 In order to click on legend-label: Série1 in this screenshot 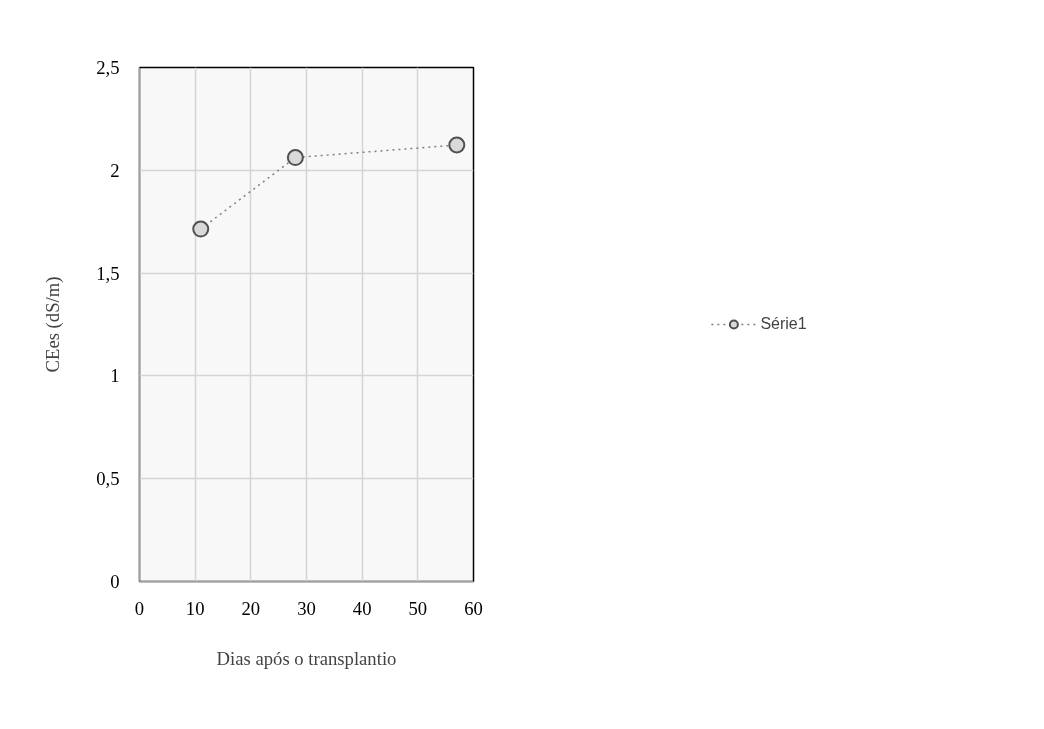, I will do `click(783, 324)`.